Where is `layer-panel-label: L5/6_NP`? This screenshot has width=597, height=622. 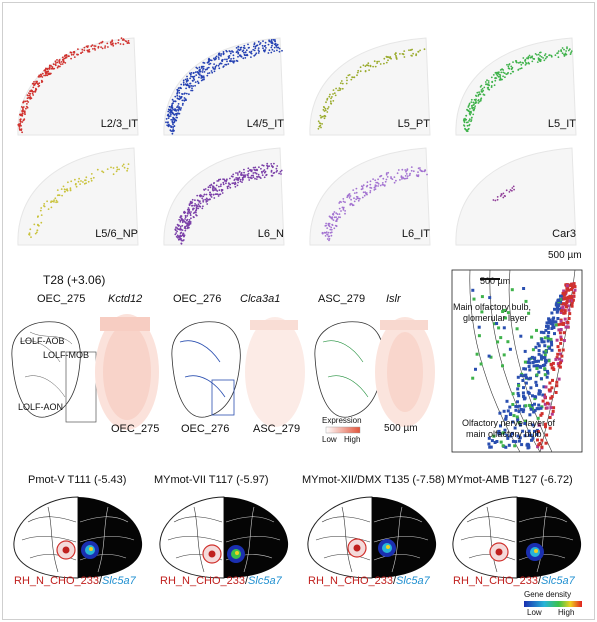
layer-panel-label: L5/6_NP is located at coordinates (116, 234).